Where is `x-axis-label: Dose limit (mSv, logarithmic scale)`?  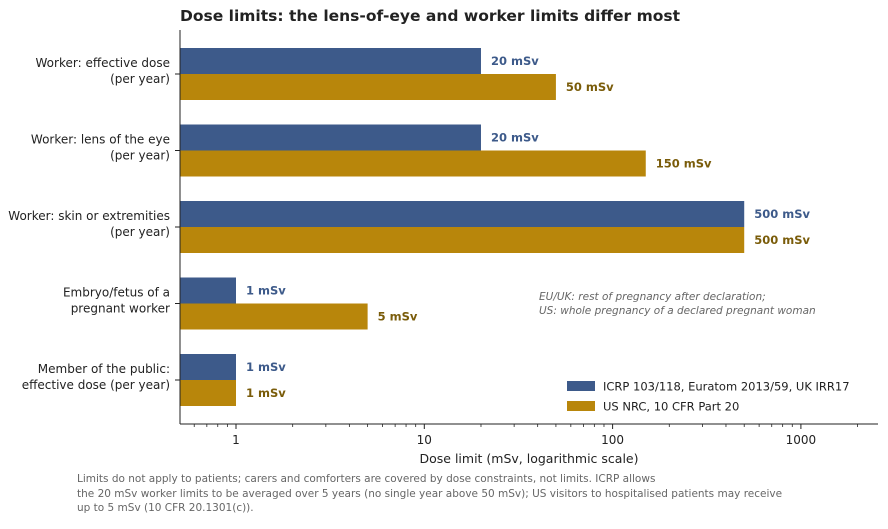 x-axis-label: Dose limit (mSv, logarithmic scale) is located at coordinates (529, 458).